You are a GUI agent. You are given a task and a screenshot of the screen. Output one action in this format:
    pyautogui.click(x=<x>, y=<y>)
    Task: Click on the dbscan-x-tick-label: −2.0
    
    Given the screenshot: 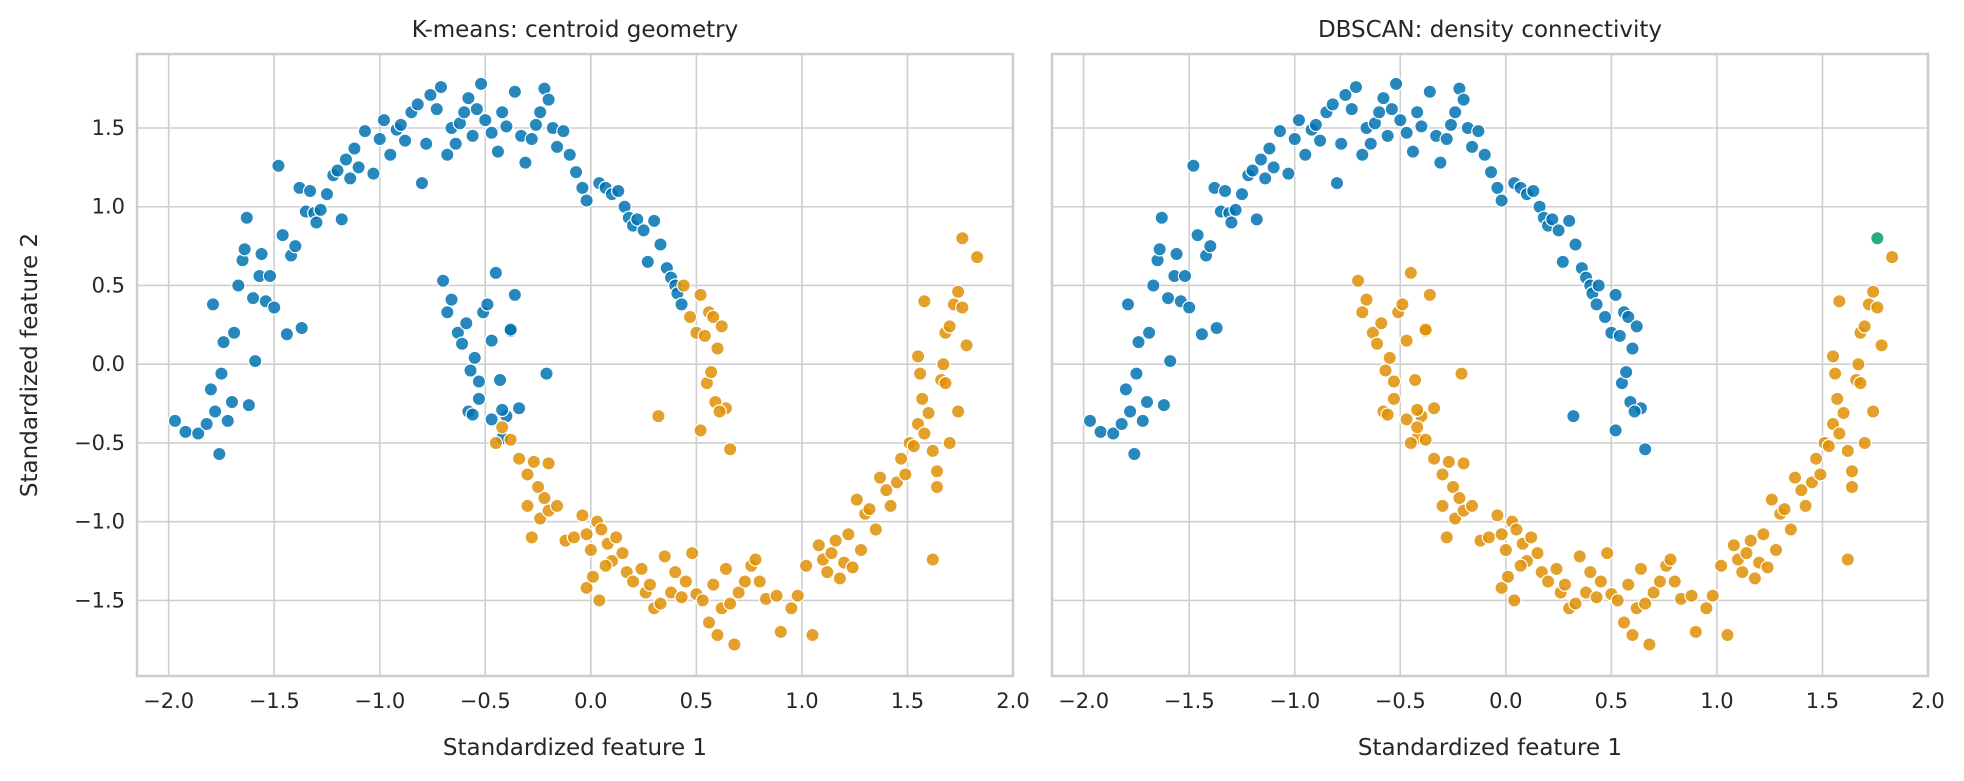 What is the action you would take?
    pyautogui.click(x=1083, y=701)
    